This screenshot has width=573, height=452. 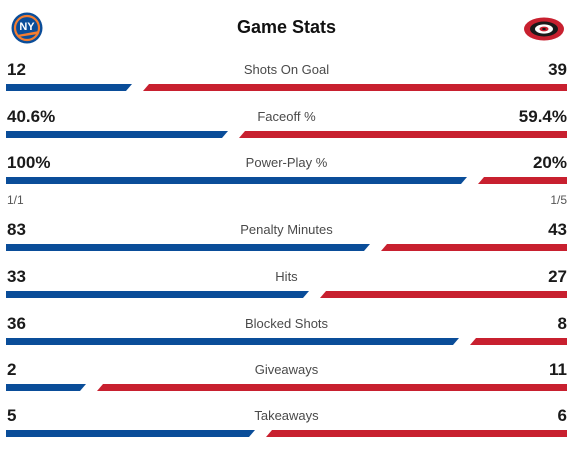 I want to click on left-team-value: 33, so click(x=16, y=276).